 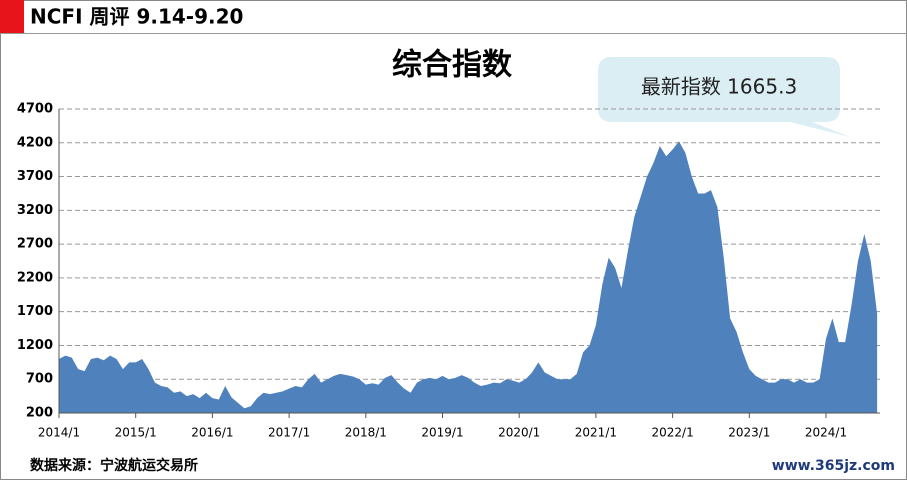 I want to click on source: 数据来源：宁波航运交易所, so click(x=114, y=465).